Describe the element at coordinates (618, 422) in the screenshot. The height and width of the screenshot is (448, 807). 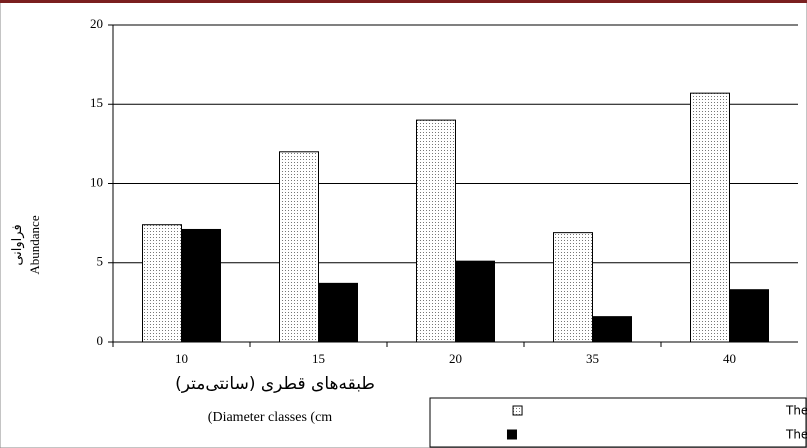
I see `legend` at that location.